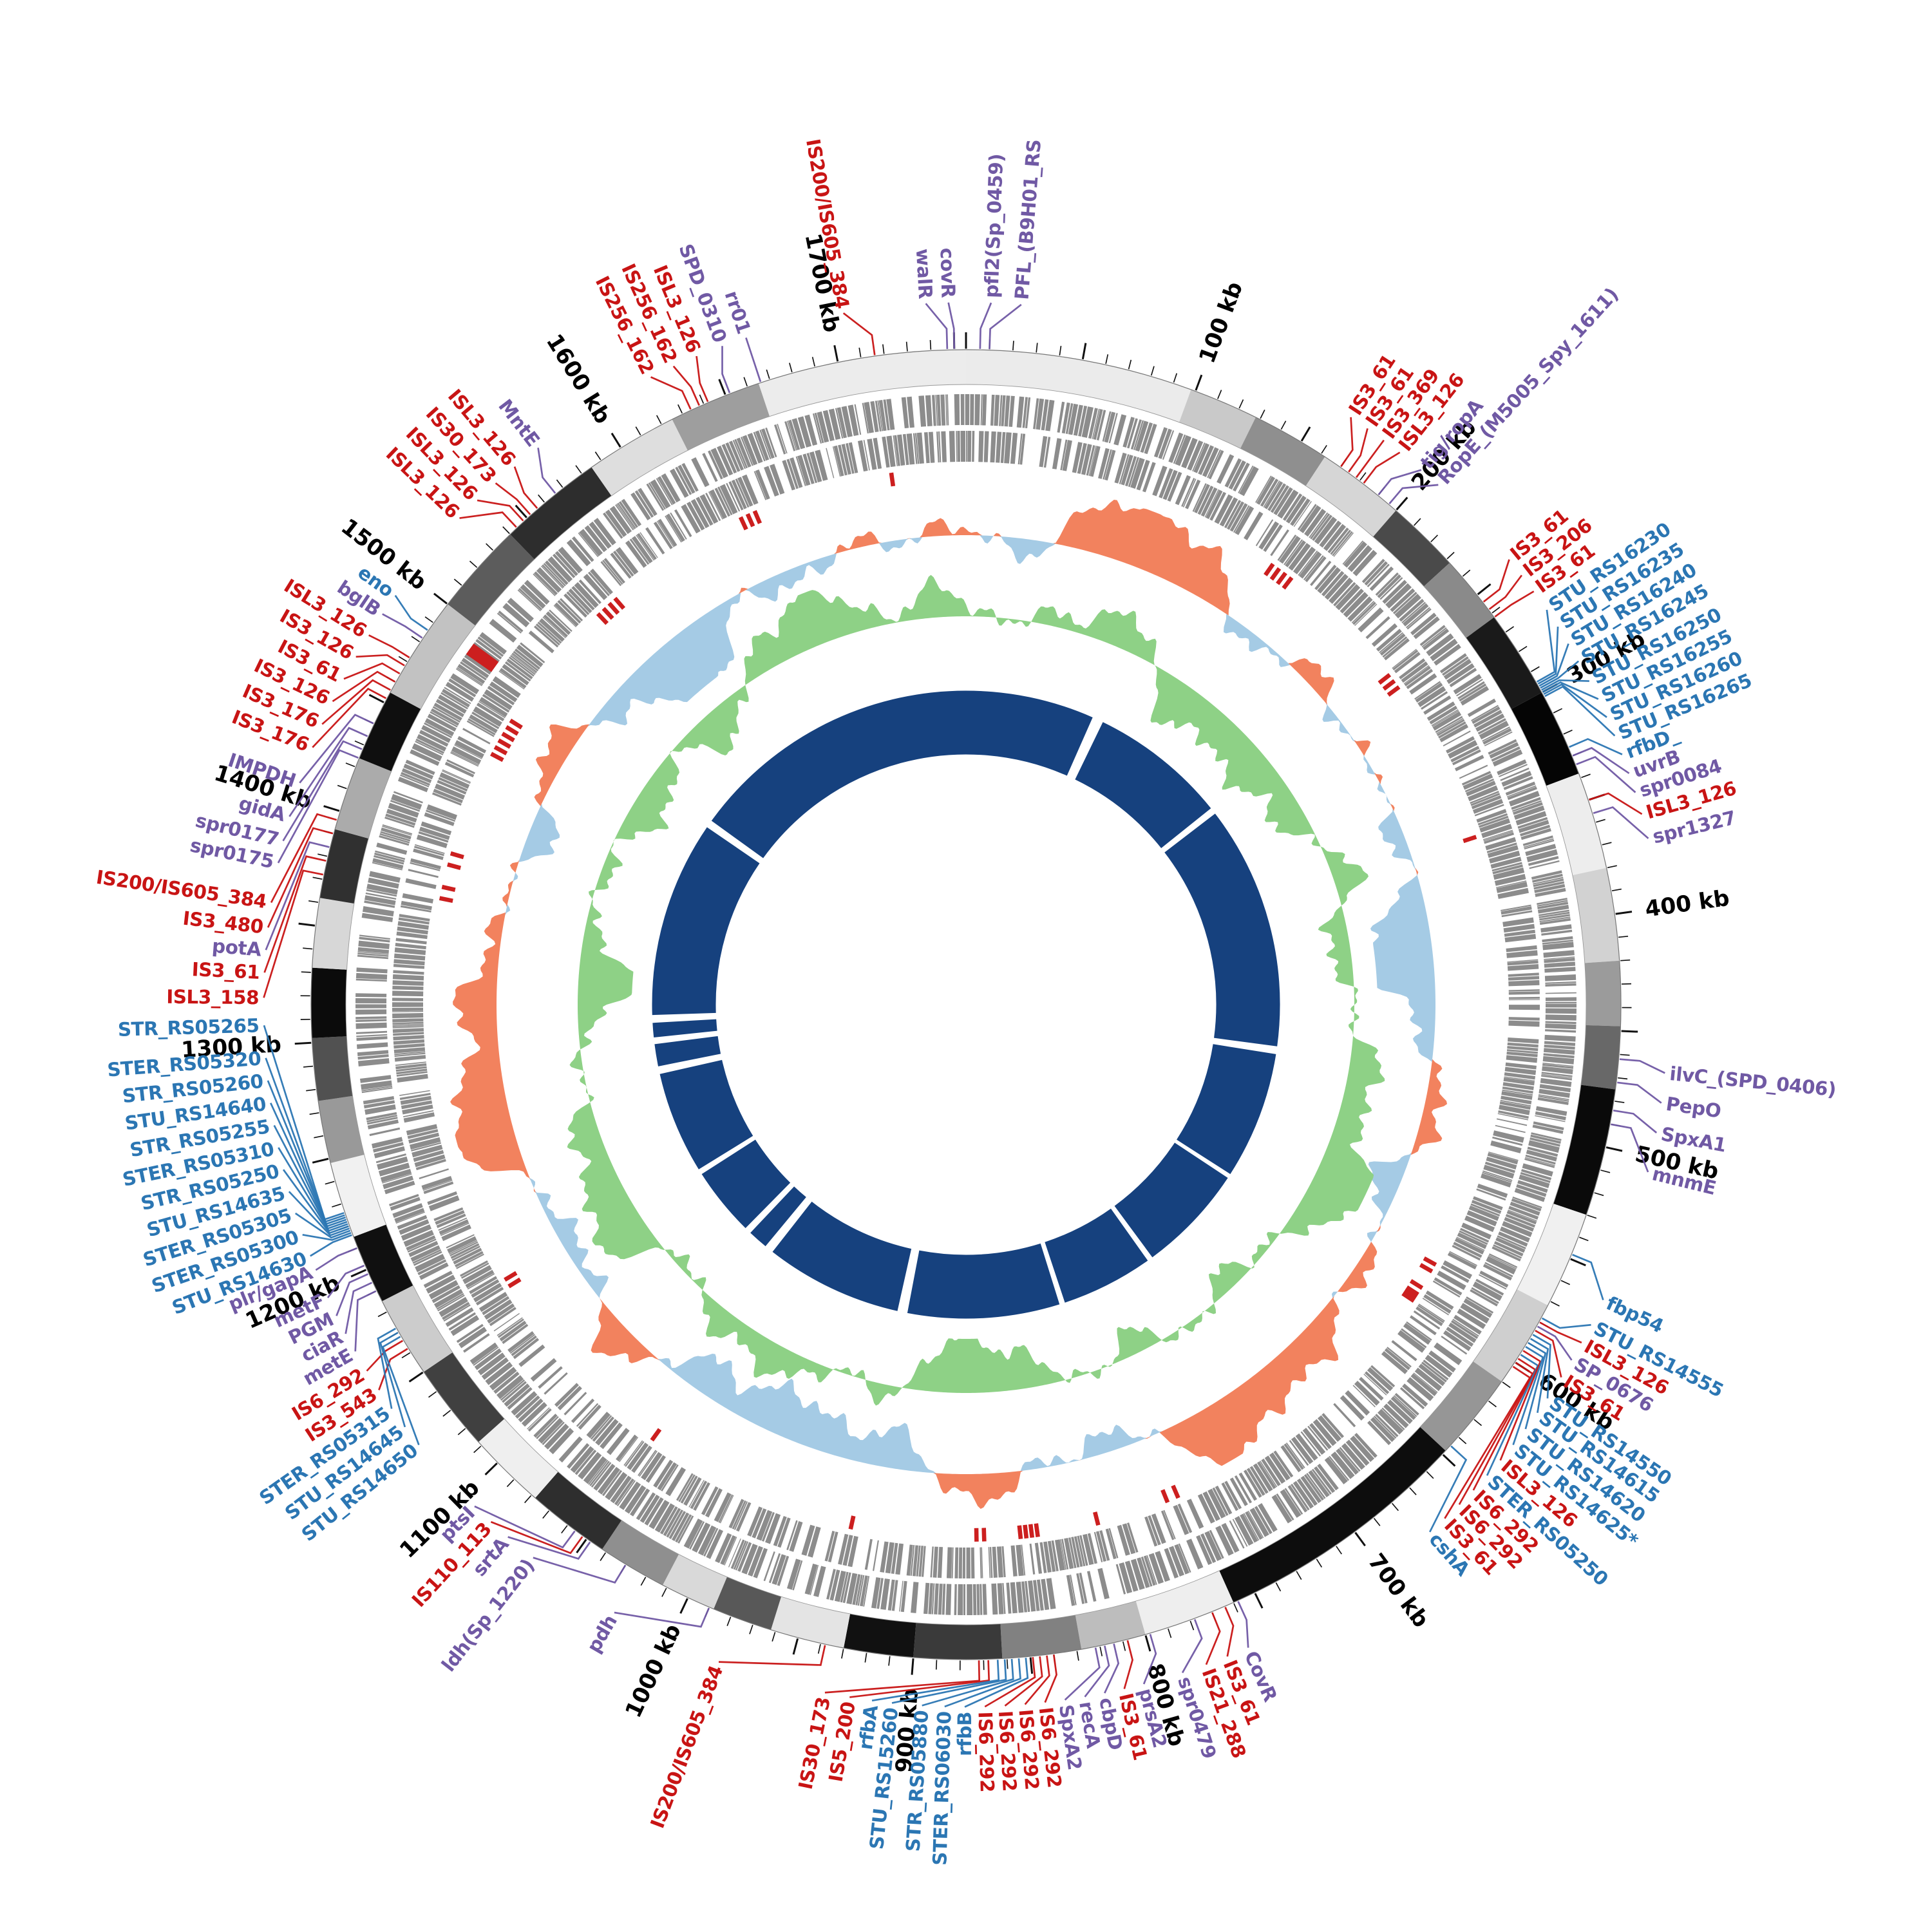 This screenshot has height=1932, width=1932. What do you see at coordinates (237, 948) in the screenshot?
I see `feature-label: potA` at bounding box center [237, 948].